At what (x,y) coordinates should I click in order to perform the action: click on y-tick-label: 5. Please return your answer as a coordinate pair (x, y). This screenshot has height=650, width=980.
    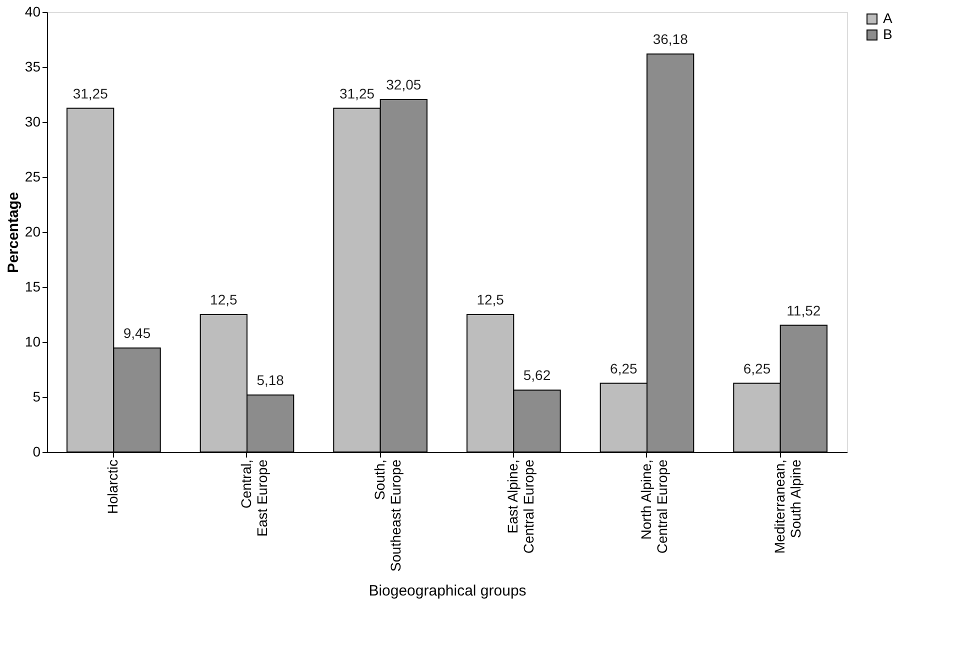
    Looking at the image, I should click on (36, 396).